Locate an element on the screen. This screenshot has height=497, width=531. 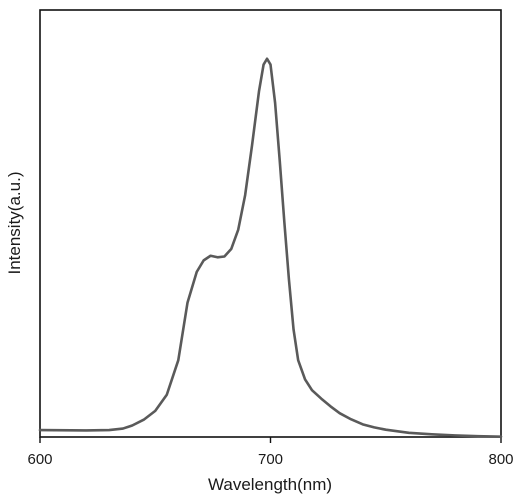
x-axis-title: Wavelength(nm) is located at coordinates (270, 484).